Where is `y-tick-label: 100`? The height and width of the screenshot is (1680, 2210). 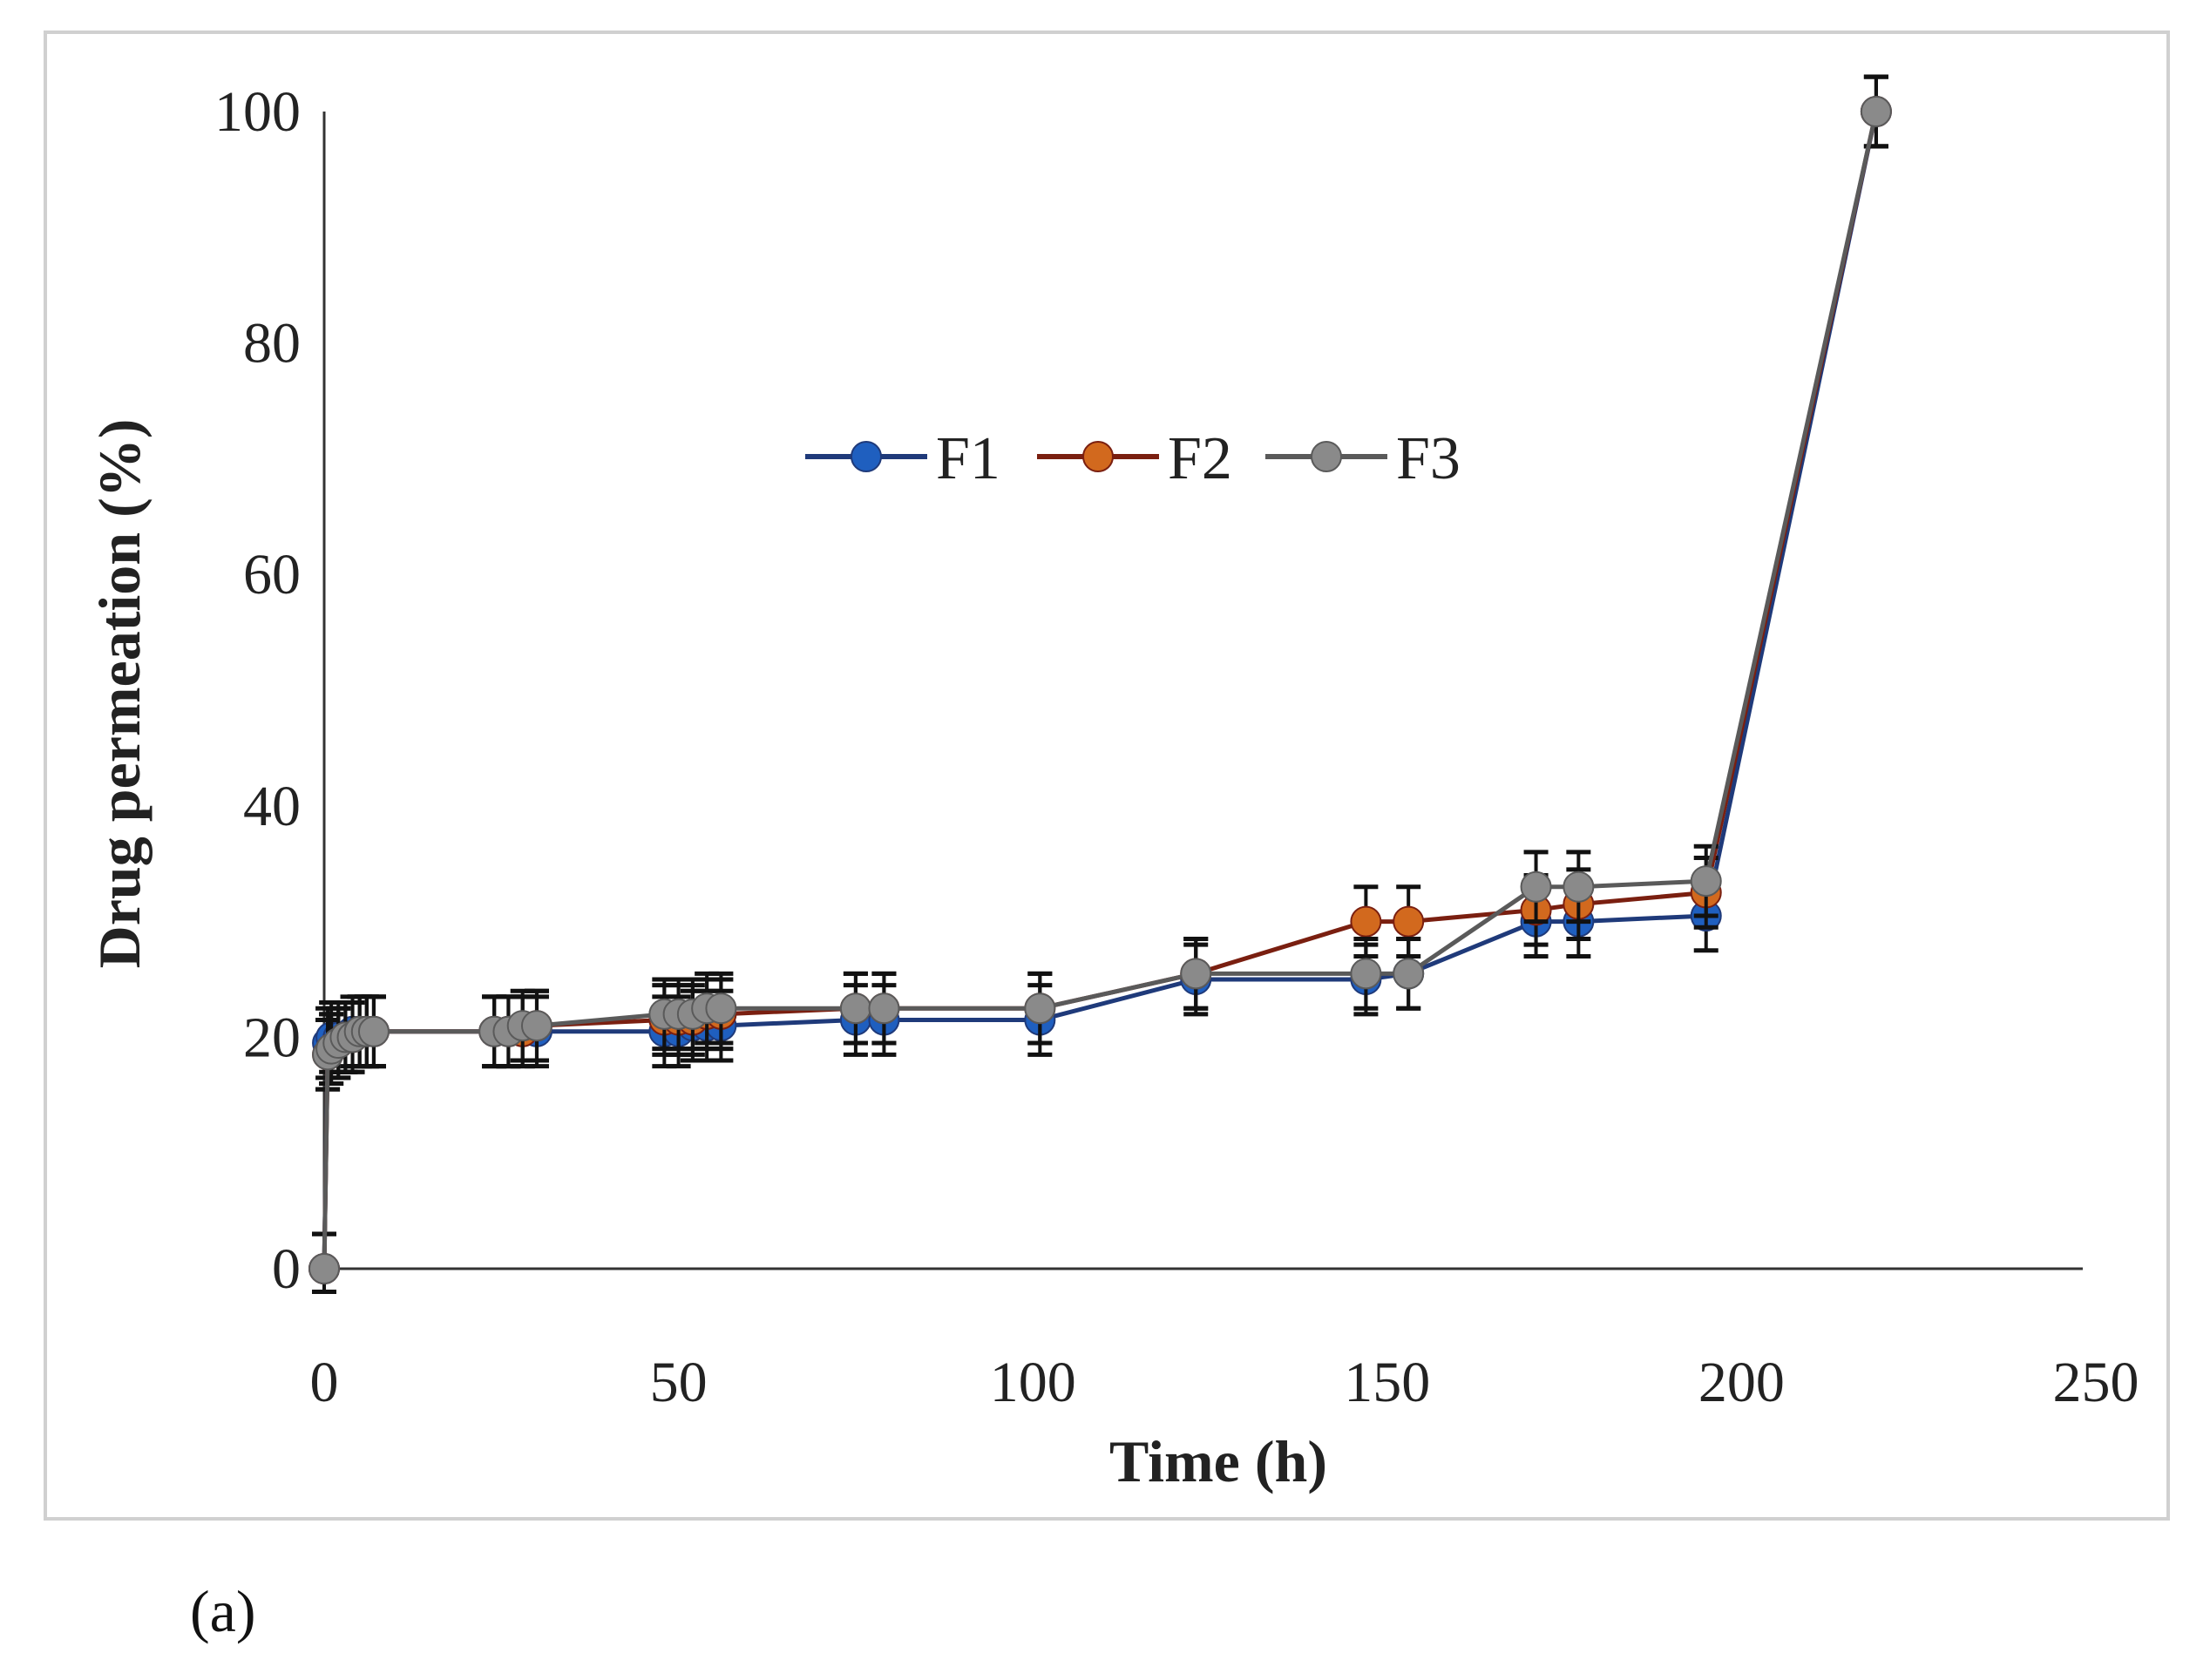
y-tick-label: 100 is located at coordinates (257, 112).